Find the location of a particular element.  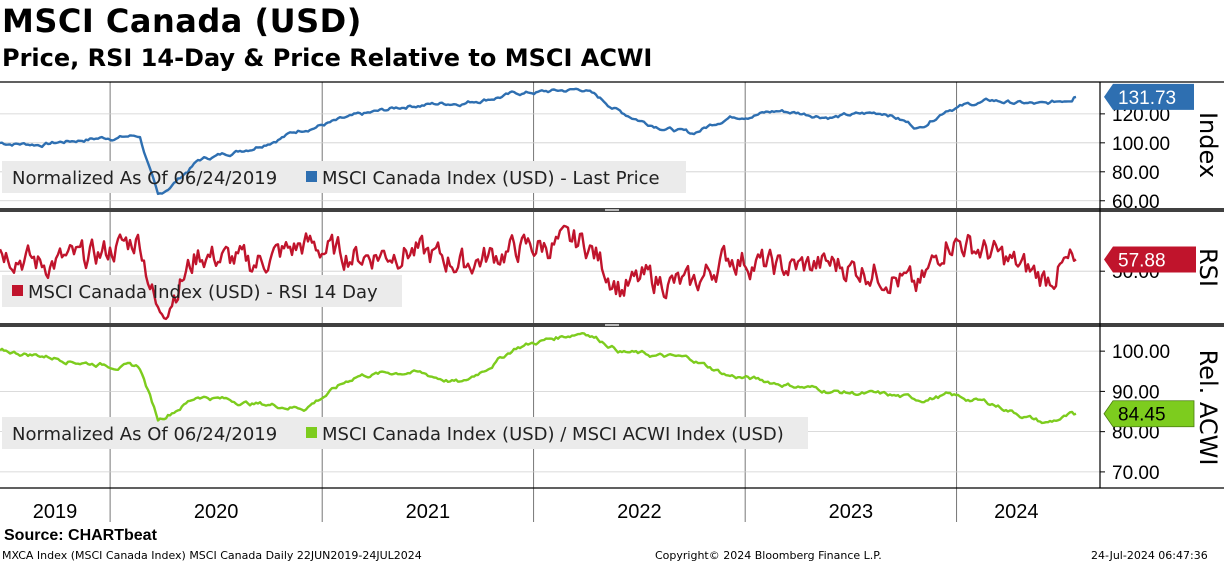

y-tick-label: 60.00 is located at coordinates (1136, 202).